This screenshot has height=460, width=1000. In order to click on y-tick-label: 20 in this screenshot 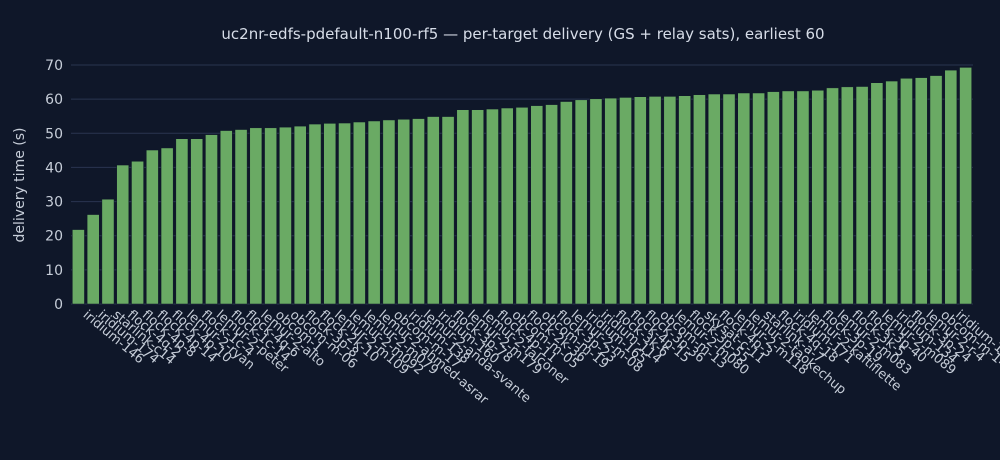, I will do `click(54, 237)`.